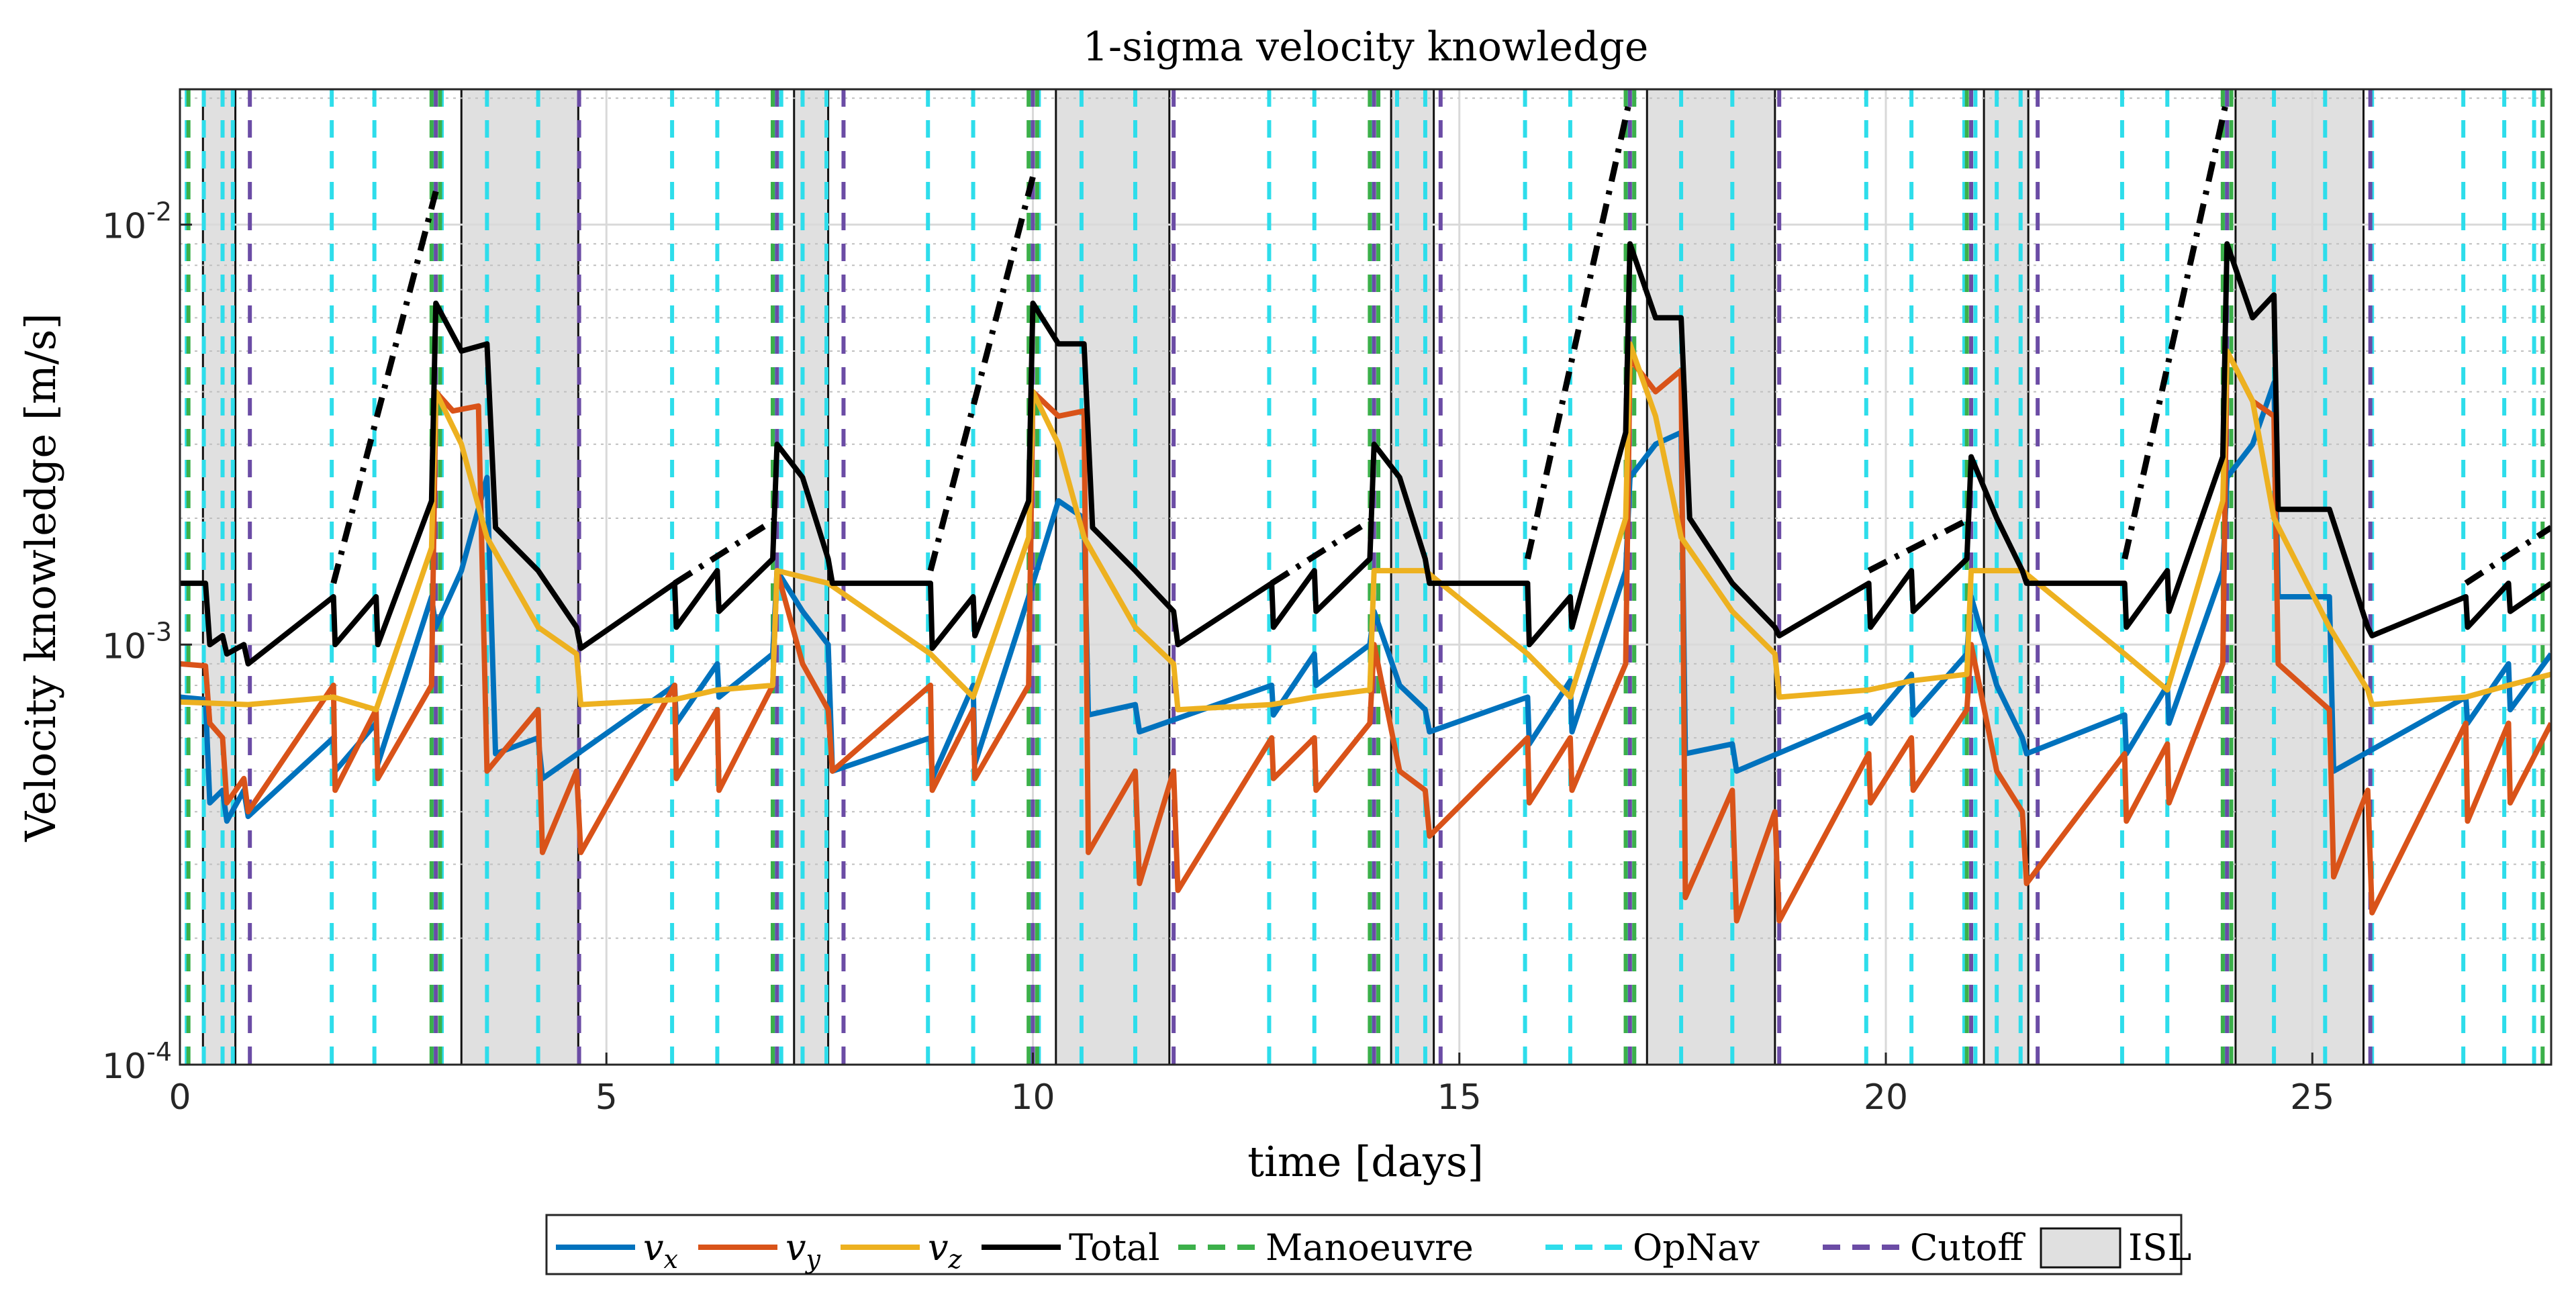  What do you see at coordinates (1459, 1097) in the screenshot?
I see `x-tick-label: 15` at bounding box center [1459, 1097].